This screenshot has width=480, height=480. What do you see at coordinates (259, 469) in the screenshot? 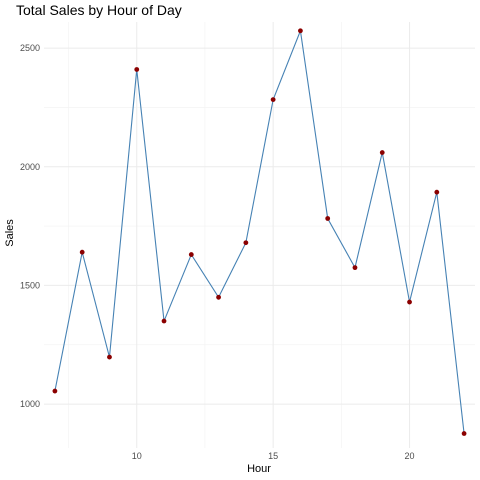
I see `x-axis-label: Hour` at bounding box center [259, 469].